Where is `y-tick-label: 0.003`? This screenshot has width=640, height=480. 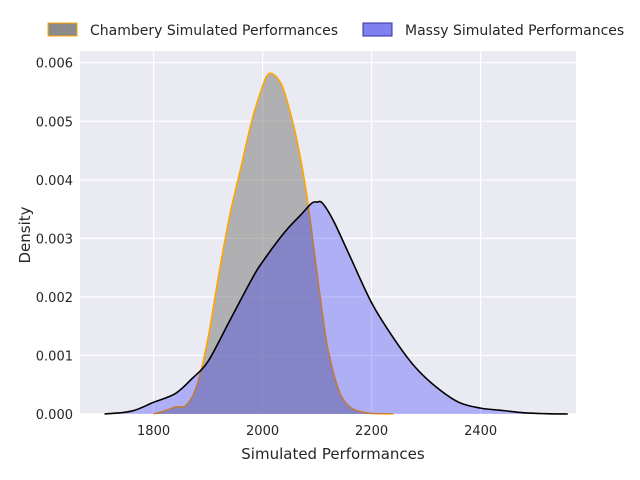
y-tick-label: 0.003 is located at coordinates (54, 239).